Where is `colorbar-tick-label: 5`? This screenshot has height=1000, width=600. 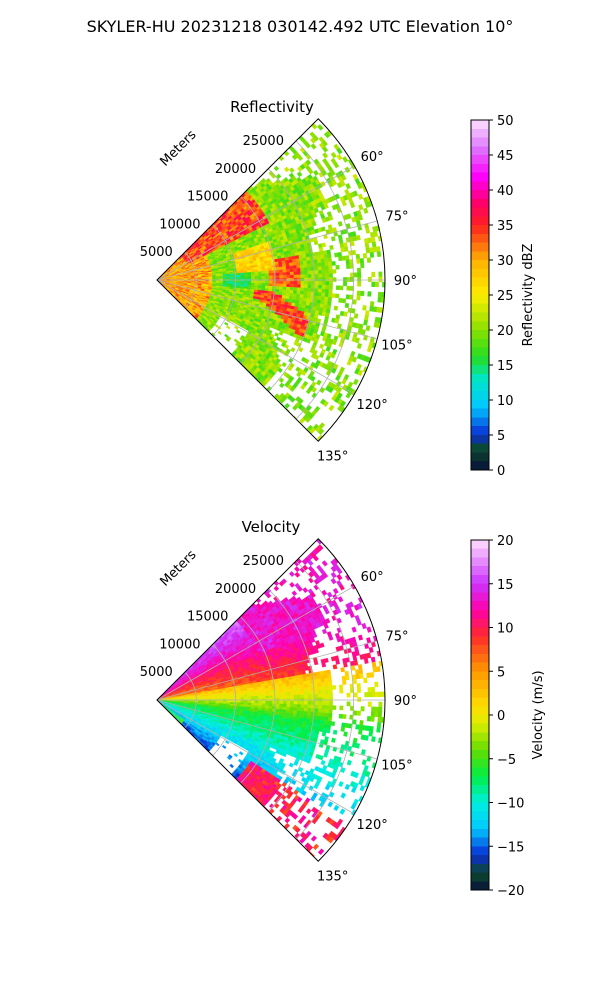
colorbar-tick-label: 5 is located at coordinates (501, 436).